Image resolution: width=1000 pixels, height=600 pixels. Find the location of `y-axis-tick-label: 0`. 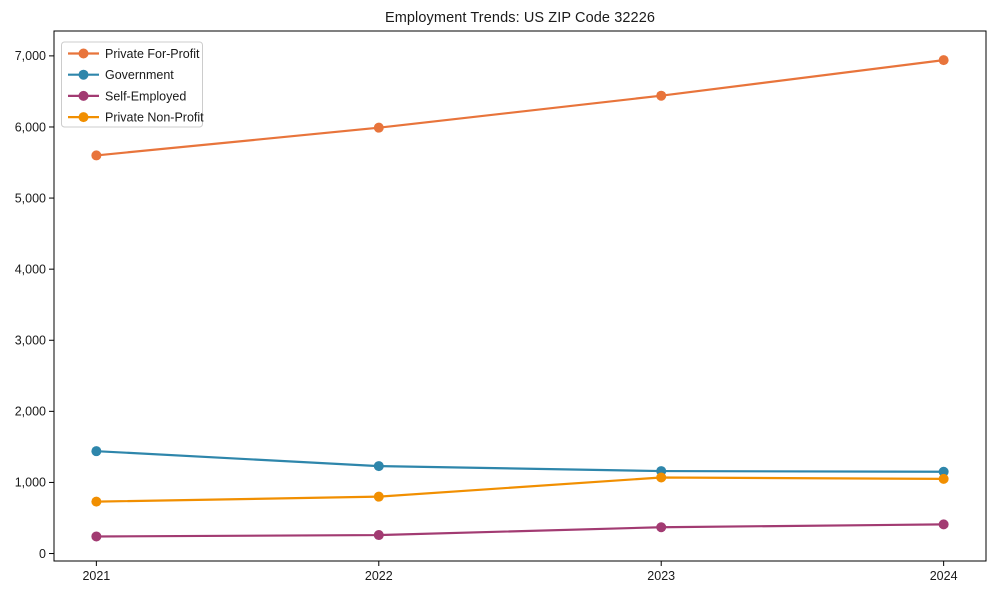

y-axis-tick-label: 0 is located at coordinates (42, 554).